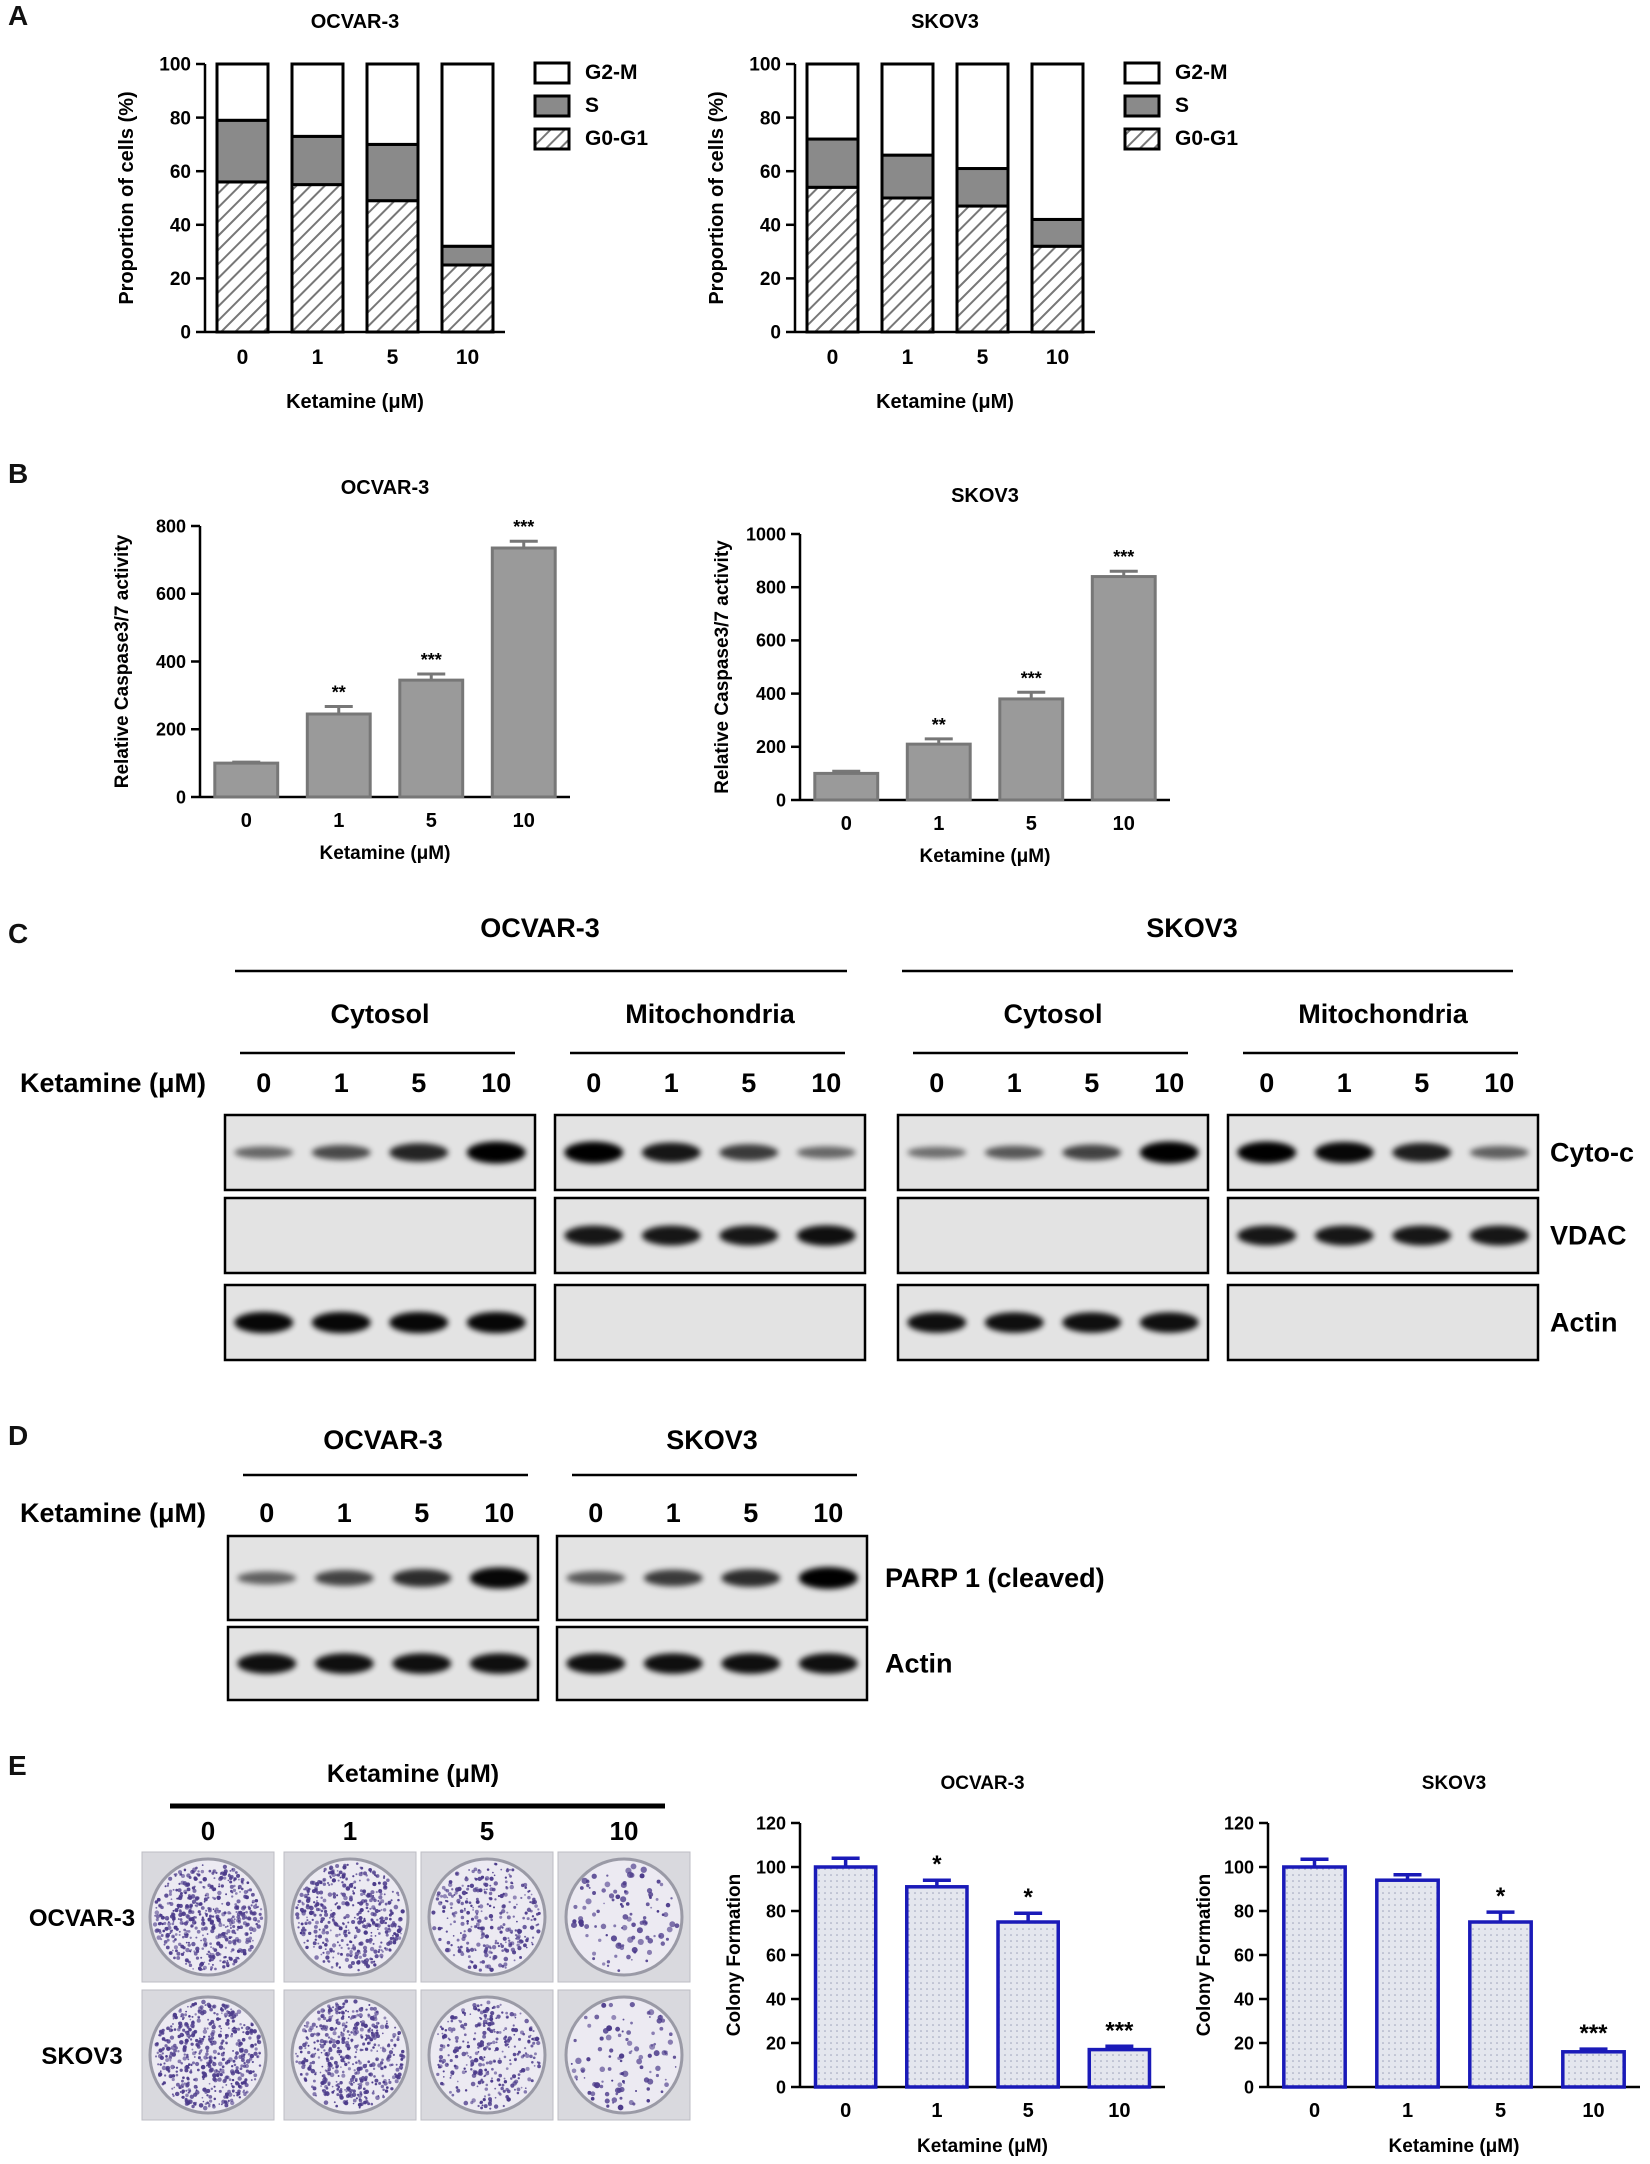  Describe the element at coordinates (1091, 1083) in the screenshot. I see `lane-label: 5` at that location.